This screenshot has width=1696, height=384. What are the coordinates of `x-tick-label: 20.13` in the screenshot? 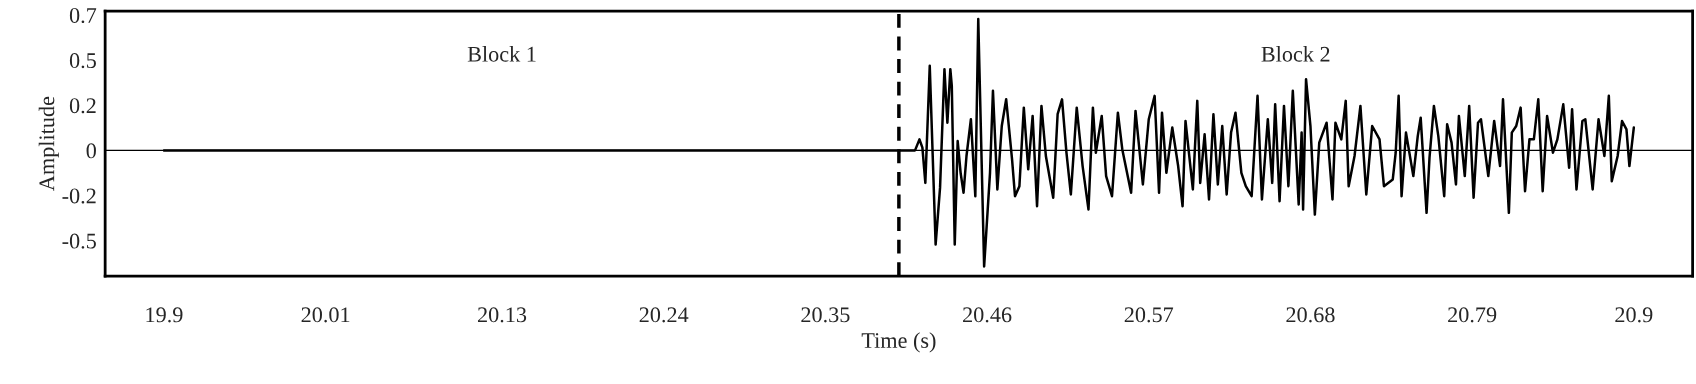 It's located at (502, 315).